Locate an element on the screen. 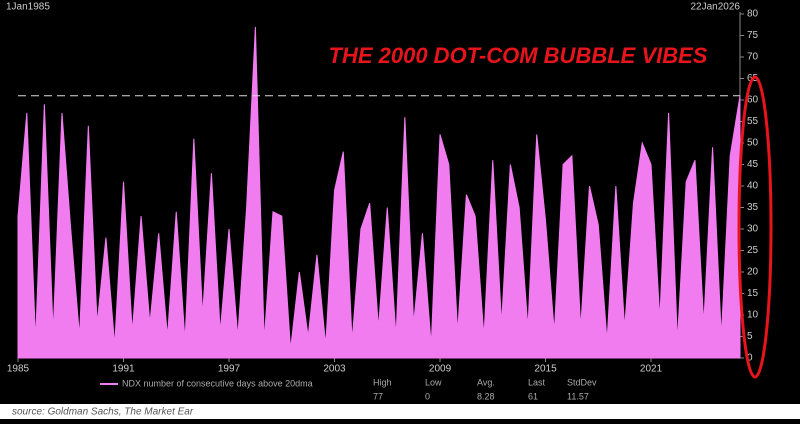 This screenshot has height=424, width=800. stat-header: StdDev is located at coordinates (582, 382).